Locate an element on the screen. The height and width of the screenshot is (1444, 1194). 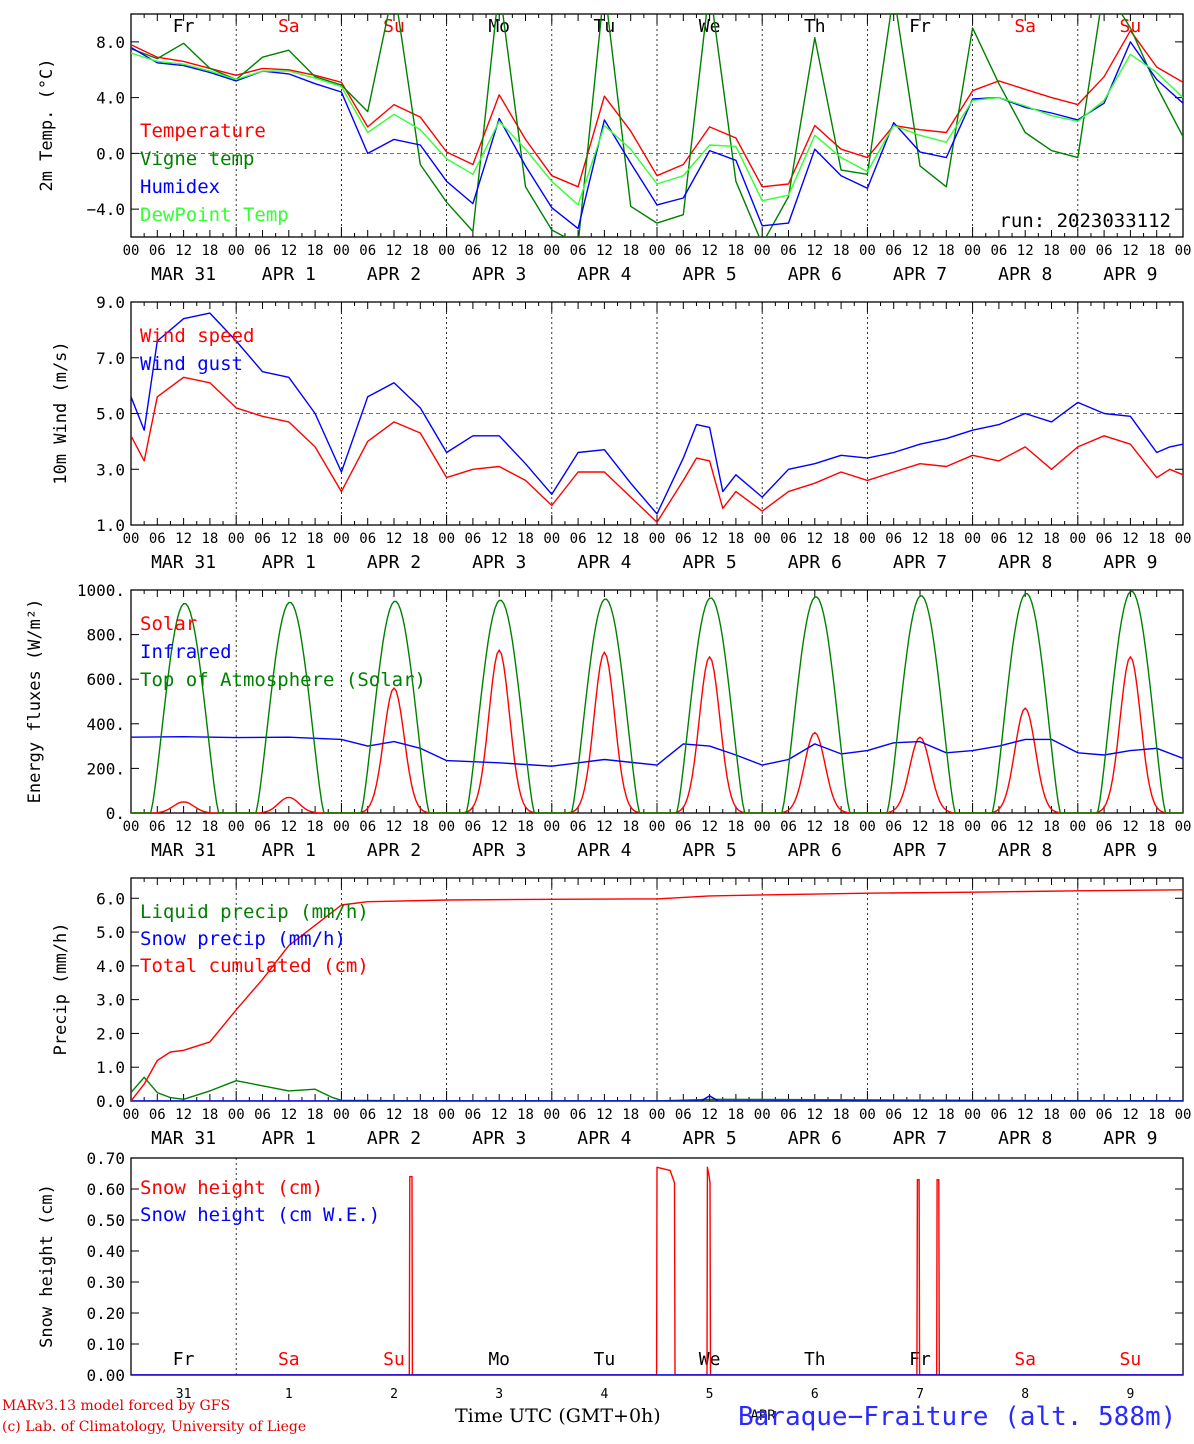
day-name: Su is located at coordinates (1131, 26).